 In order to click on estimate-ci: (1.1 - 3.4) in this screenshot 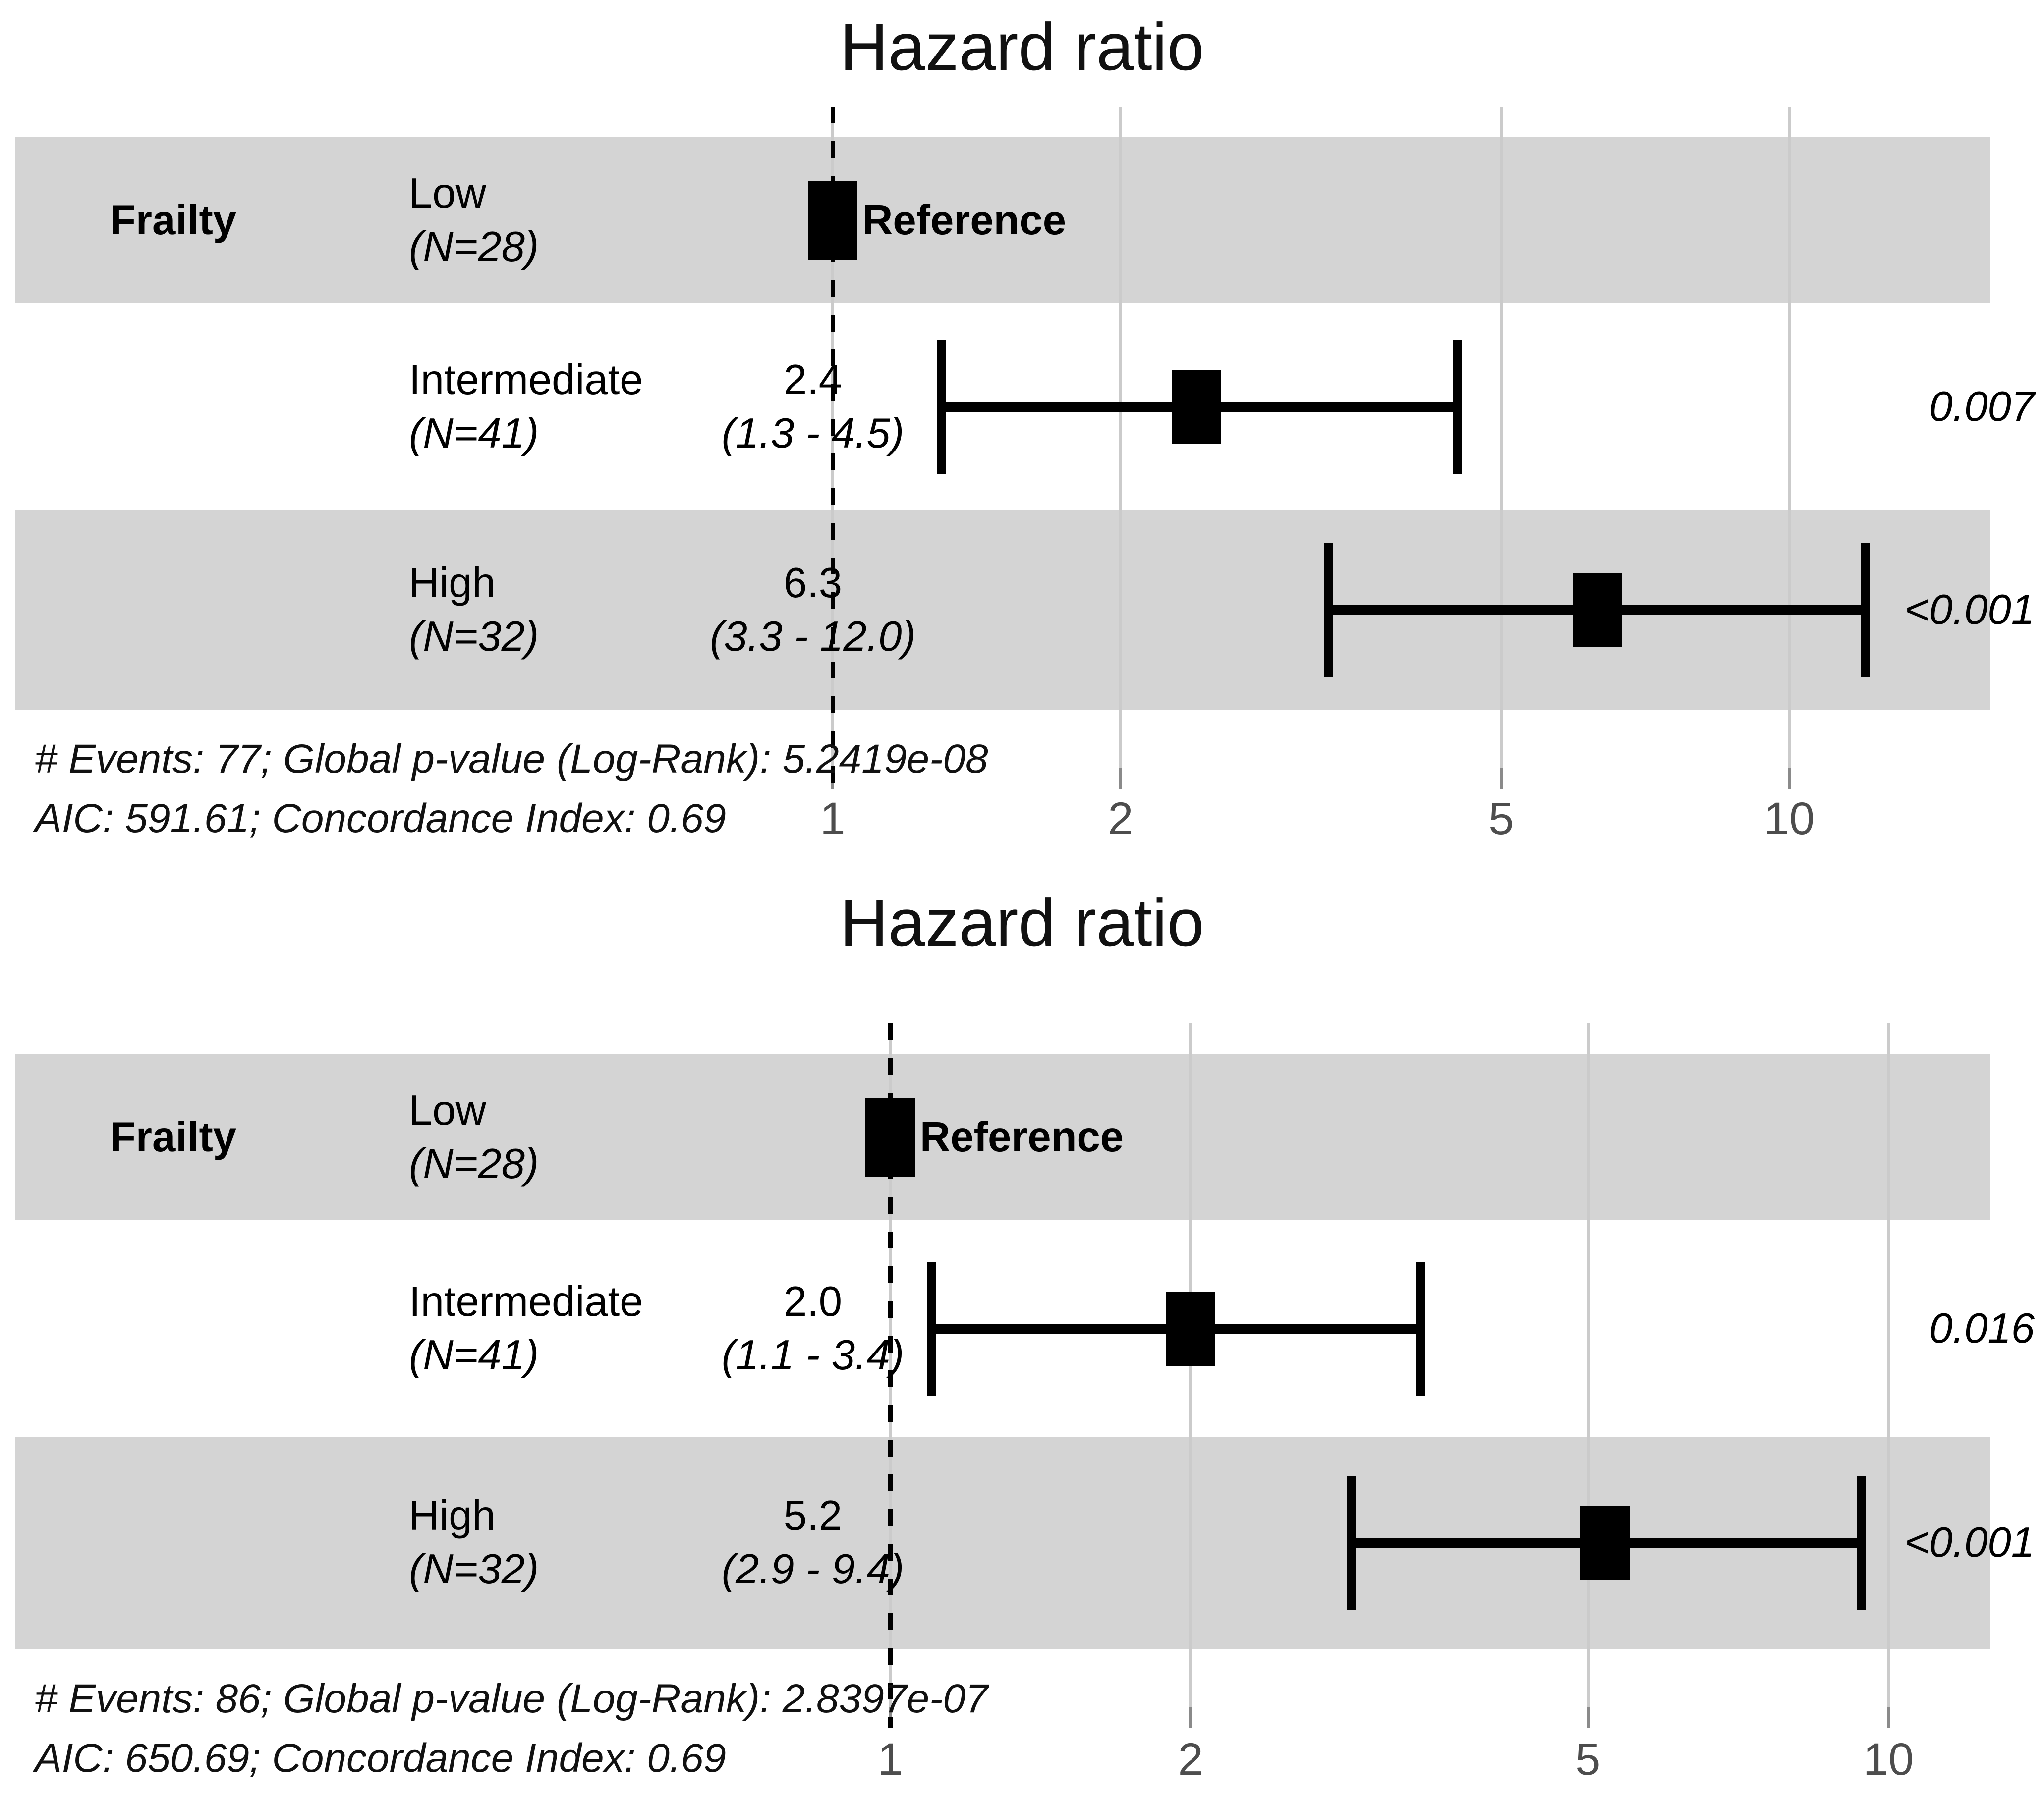, I will do `click(813, 1355)`.